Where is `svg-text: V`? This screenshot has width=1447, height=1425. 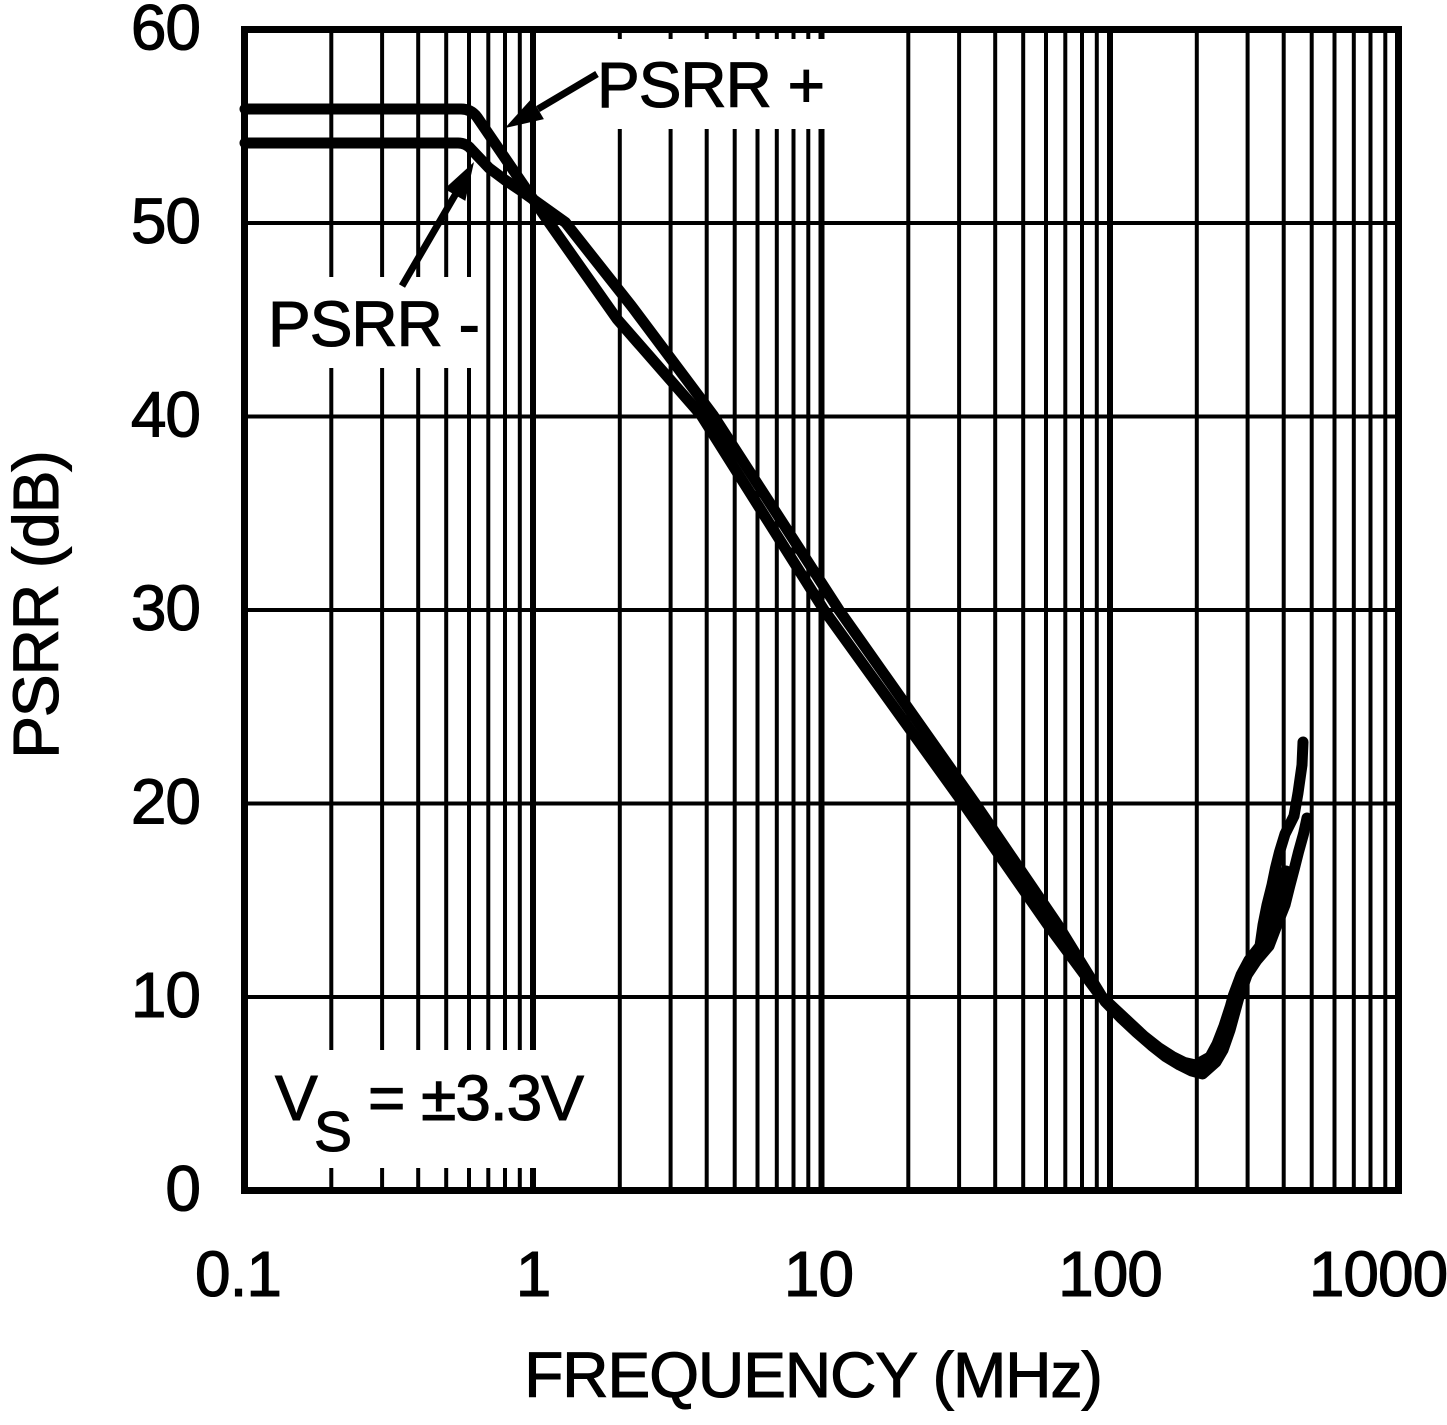
svg-text: V is located at coordinates (296, 1098).